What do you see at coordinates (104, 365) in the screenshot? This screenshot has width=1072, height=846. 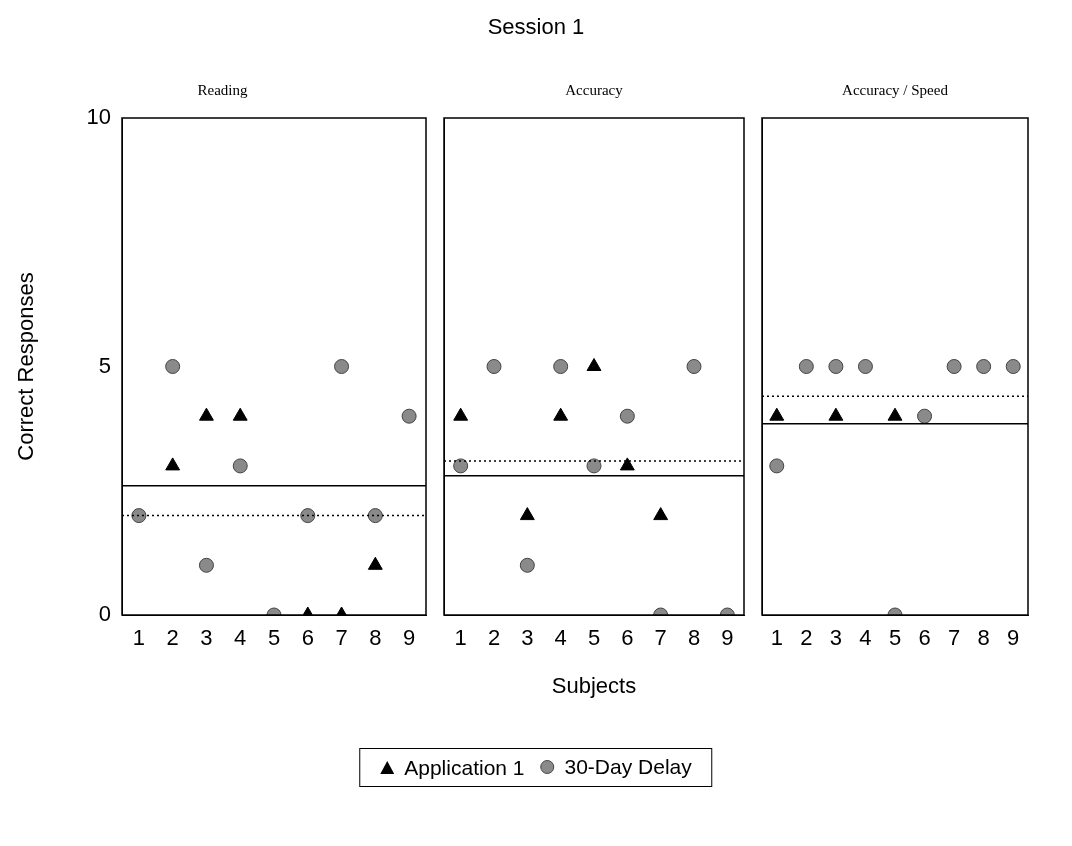 I see `y-tick-label: 5` at bounding box center [104, 365].